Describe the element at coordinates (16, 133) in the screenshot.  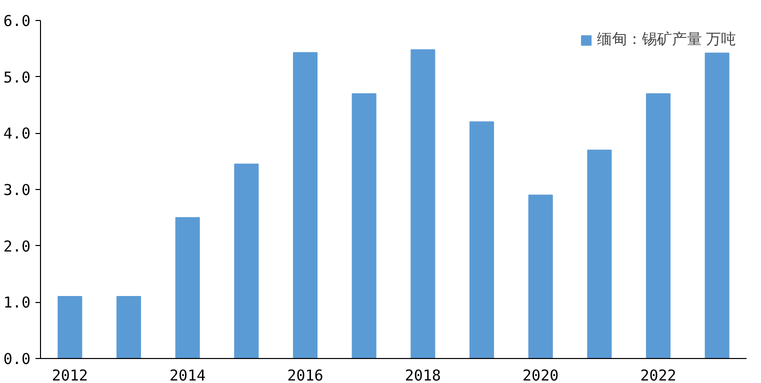
I see `y-tick-label: 4.0` at that location.